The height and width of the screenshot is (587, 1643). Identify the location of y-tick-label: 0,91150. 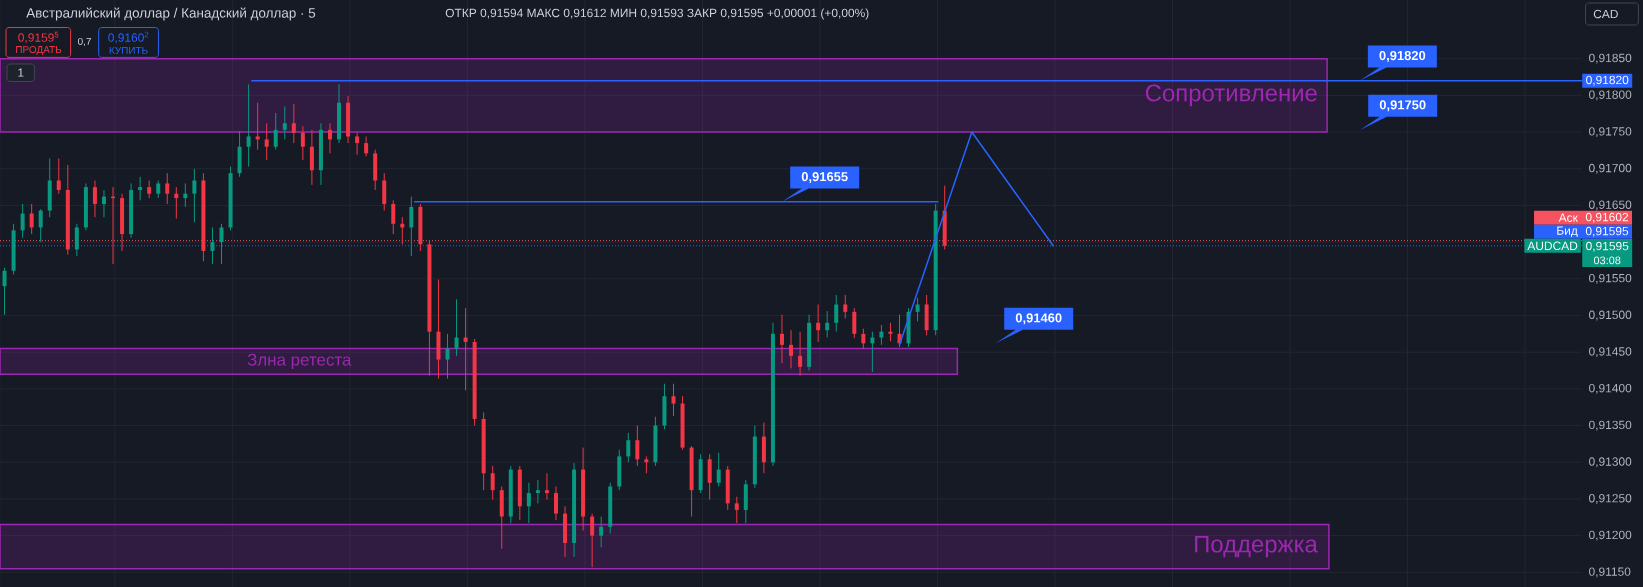
(1610, 572).